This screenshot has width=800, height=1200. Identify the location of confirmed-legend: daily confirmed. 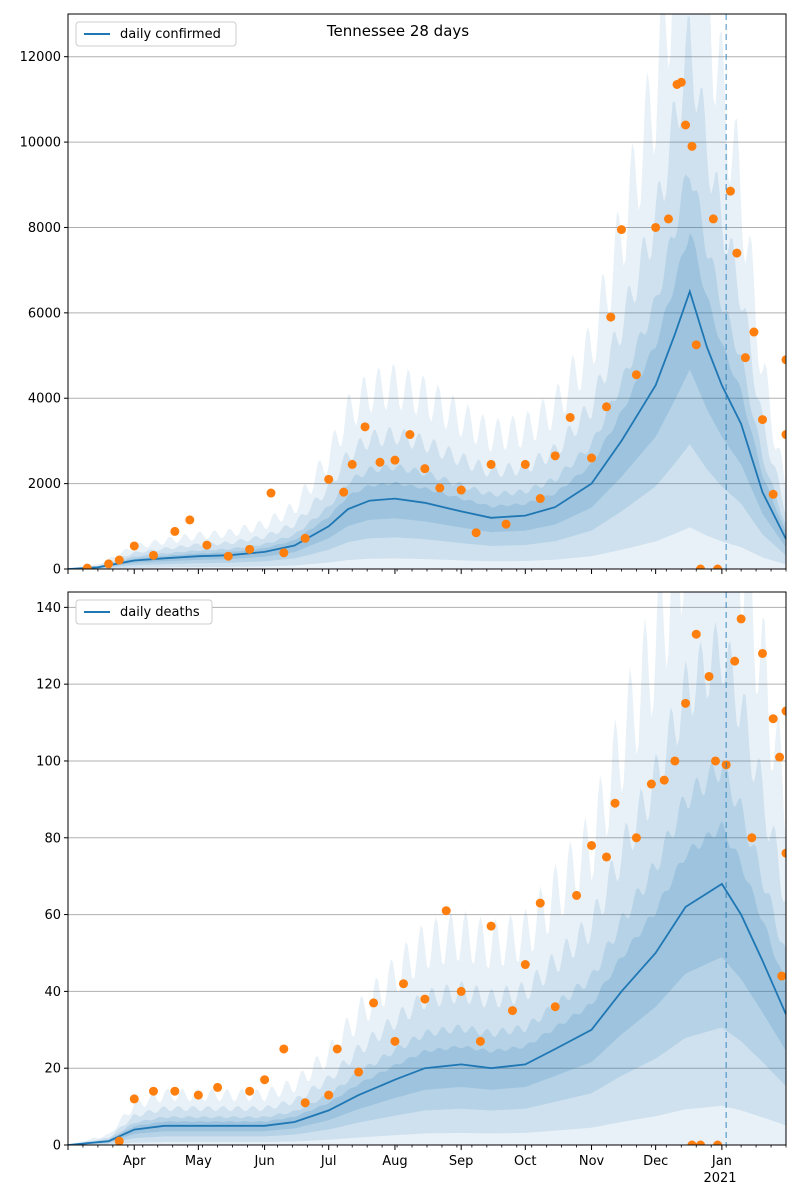
(156, 34).